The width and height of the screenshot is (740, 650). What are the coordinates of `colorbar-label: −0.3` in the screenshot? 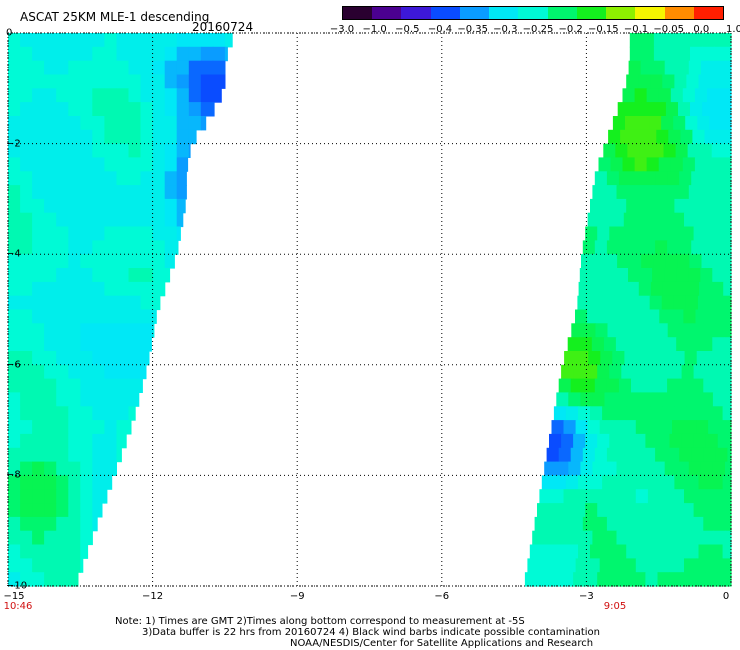 It's located at (505, 29).